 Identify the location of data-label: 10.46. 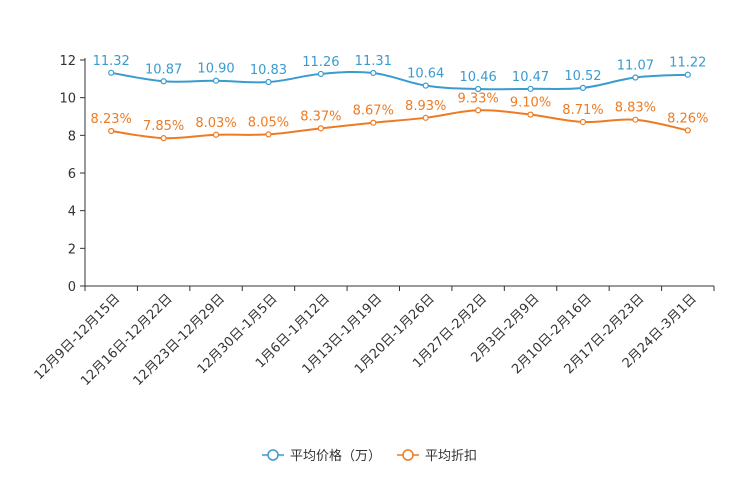
(478, 77).